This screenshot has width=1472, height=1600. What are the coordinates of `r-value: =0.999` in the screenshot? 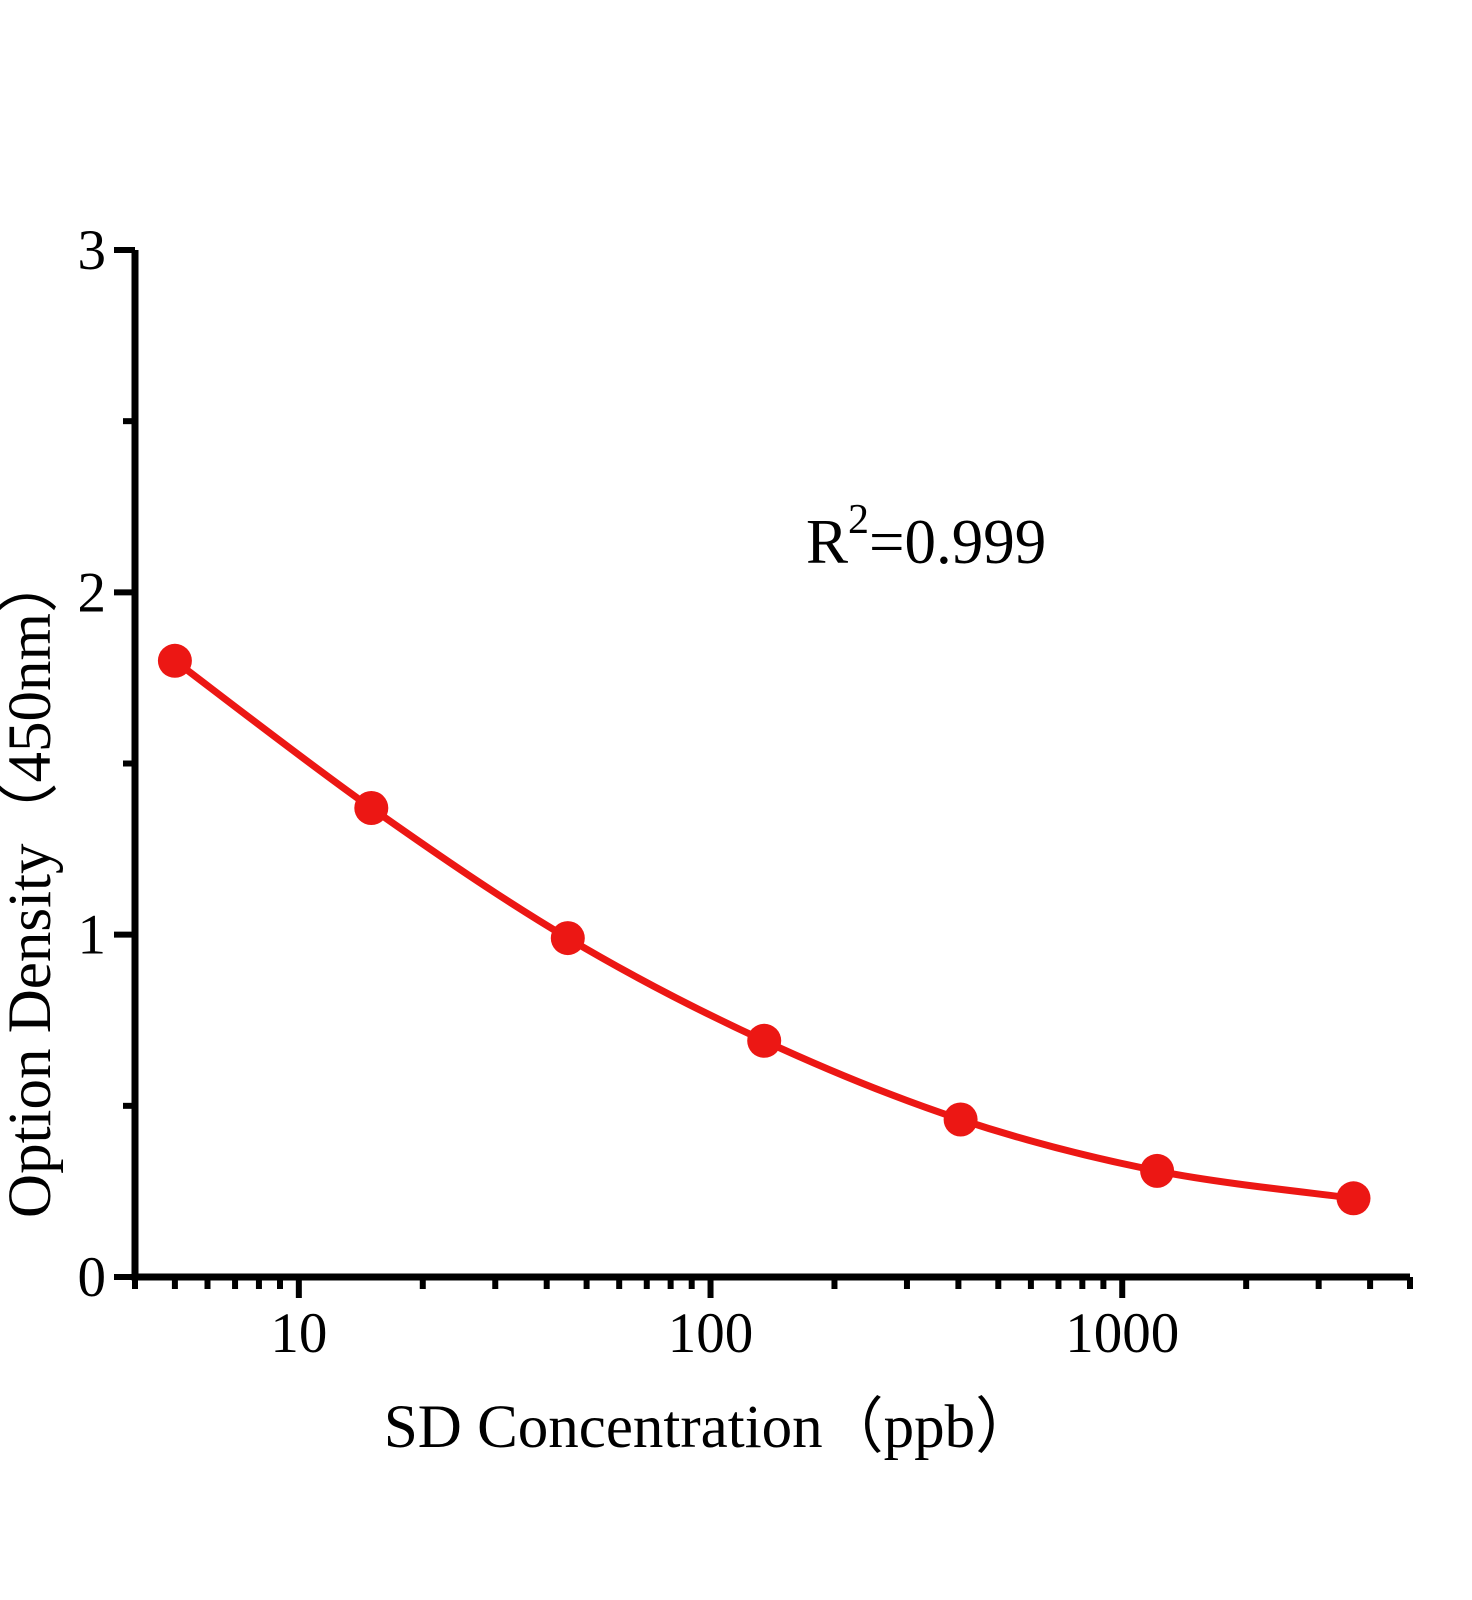 It's located at (957, 542).